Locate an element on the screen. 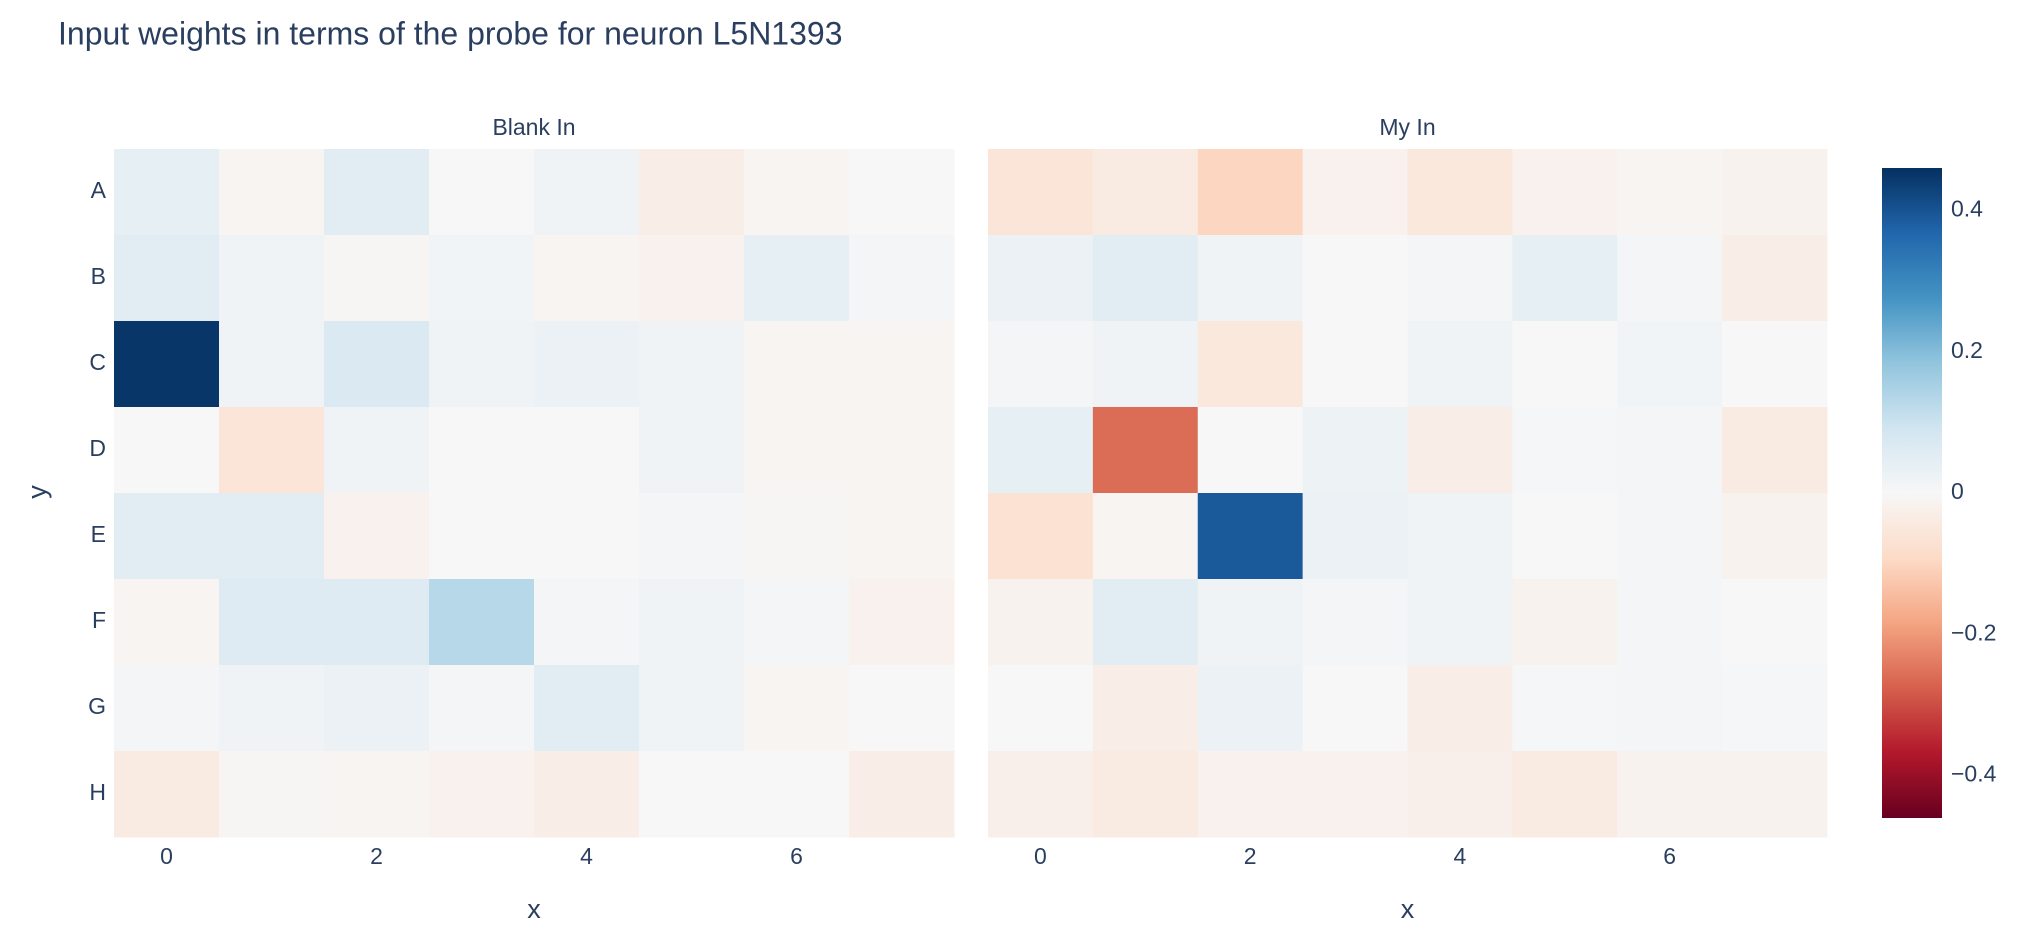 The height and width of the screenshot is (940, 2026). subplot-title: Blank In is located at coordinates (533, 127).